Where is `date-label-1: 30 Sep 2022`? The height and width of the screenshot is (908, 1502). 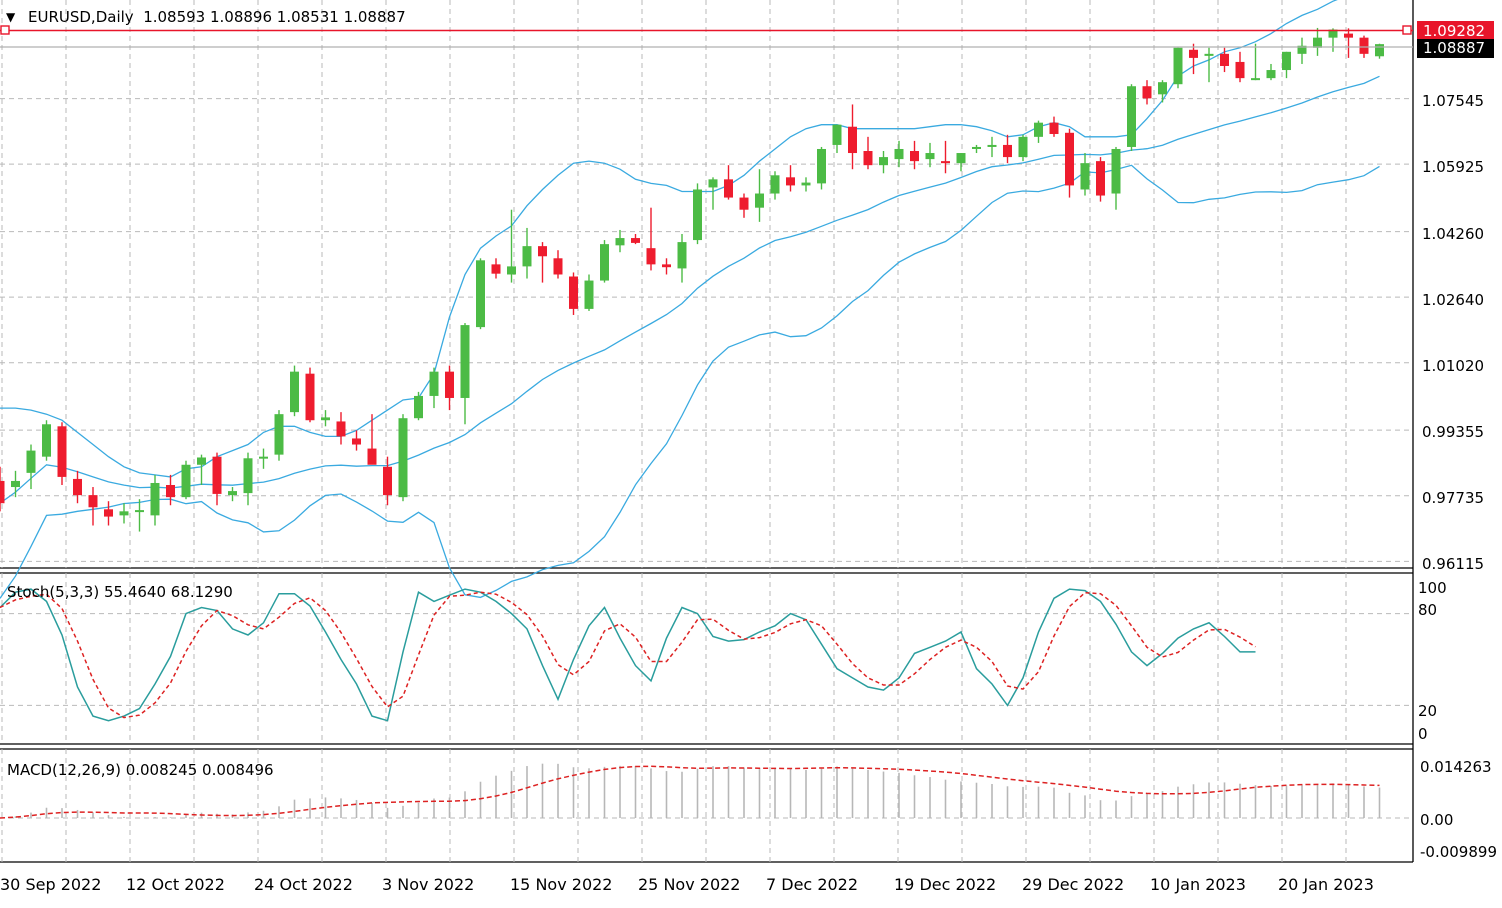 date-label-1: 30 Sep 2022 is located at coordinates (50, 884).